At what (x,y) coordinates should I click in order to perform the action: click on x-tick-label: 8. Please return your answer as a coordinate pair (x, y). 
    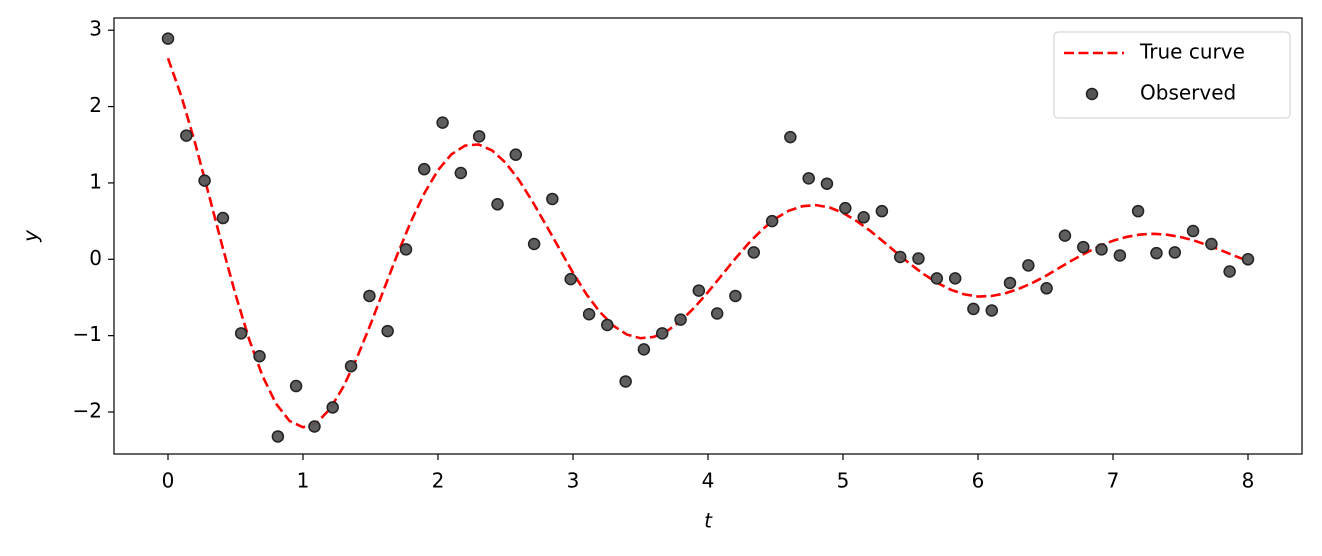
    Looking at the image, I should click on (1248, 481).